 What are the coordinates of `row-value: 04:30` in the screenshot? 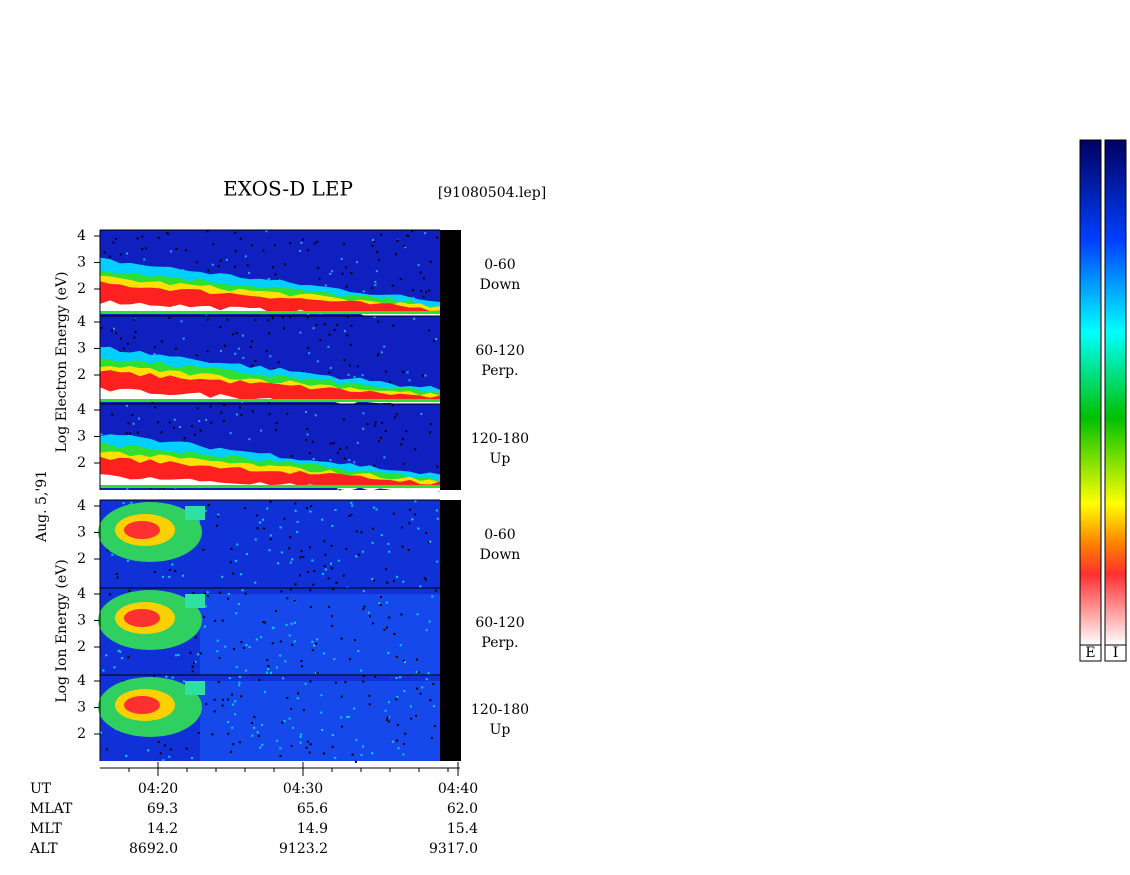 It's located at (303, 789).